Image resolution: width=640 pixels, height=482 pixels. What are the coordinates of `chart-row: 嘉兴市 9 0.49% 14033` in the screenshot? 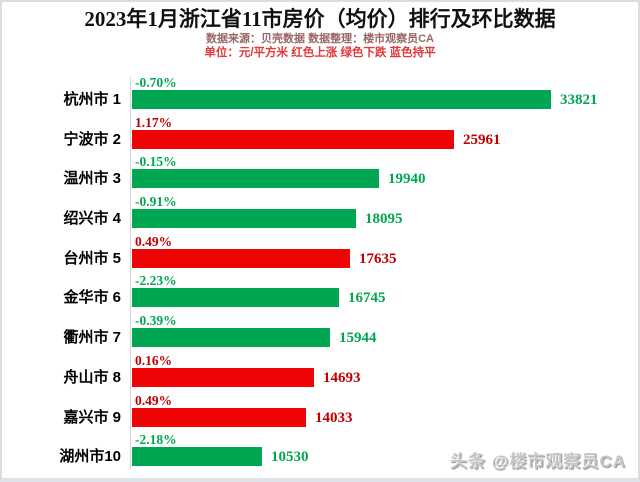 It's located at (320, 413).